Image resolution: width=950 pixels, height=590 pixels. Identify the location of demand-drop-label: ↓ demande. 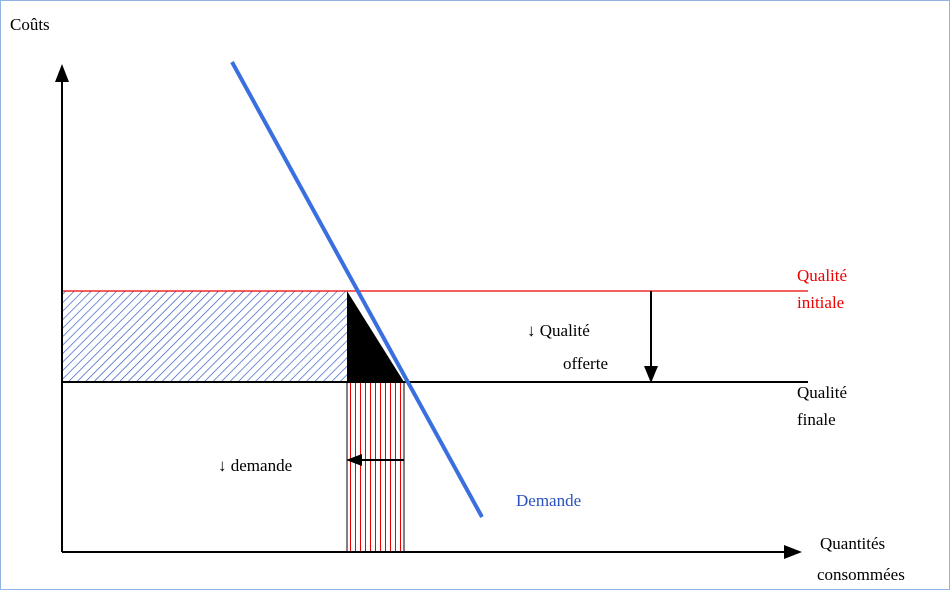
(255, 465).